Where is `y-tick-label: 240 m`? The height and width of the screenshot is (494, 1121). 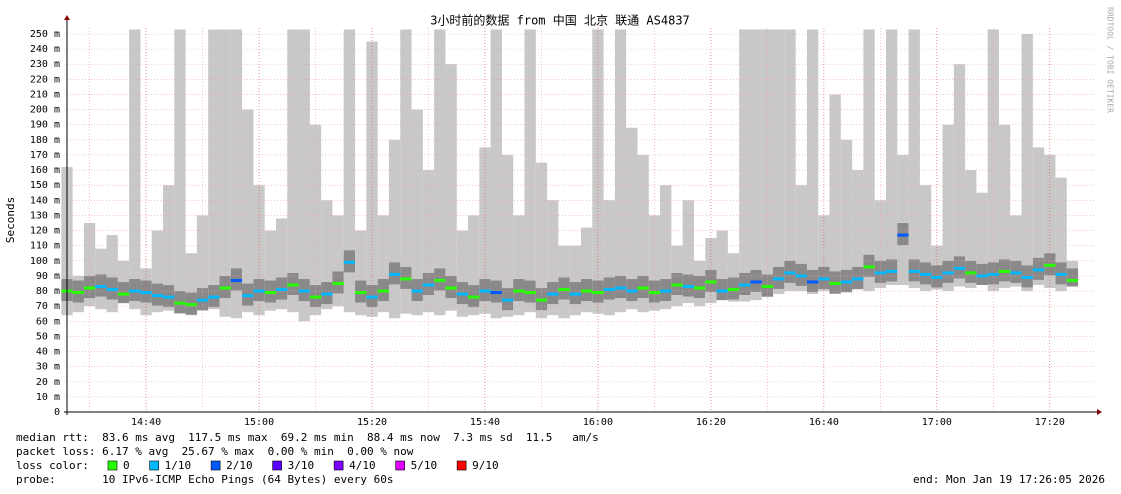 y-tick-label: 240 m is located at coordinates (45, 49).